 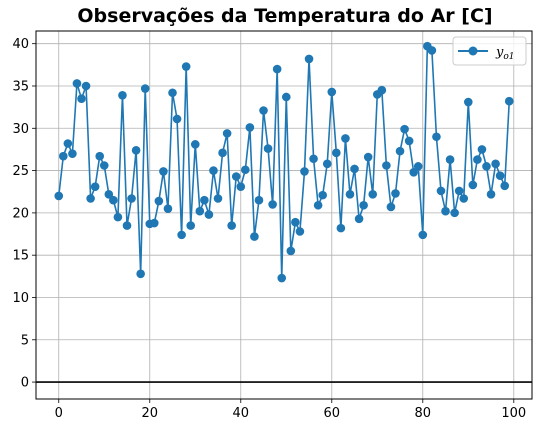 What do you see at coordinates (149, 413) in the screenshot?
I see `x-tick-label: 20` at bounding box center [149, 413].